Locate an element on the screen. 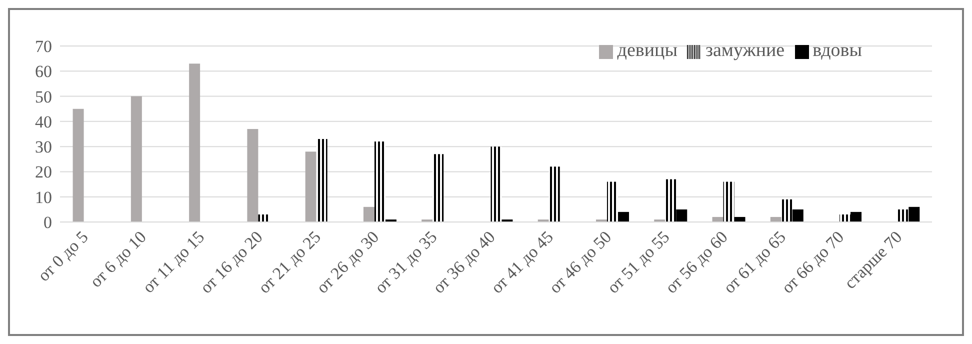 The height and width of the screenshot is (344, 972). legend-label: девицы is located at coordinates (647, 50).